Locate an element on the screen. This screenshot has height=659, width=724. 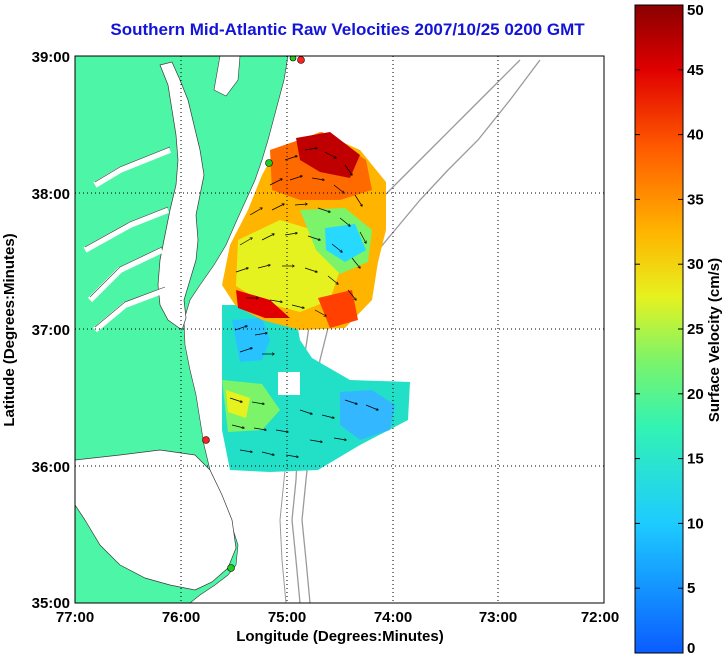
colorbar-tick-label: 40 is located at coordinates (695, 135).